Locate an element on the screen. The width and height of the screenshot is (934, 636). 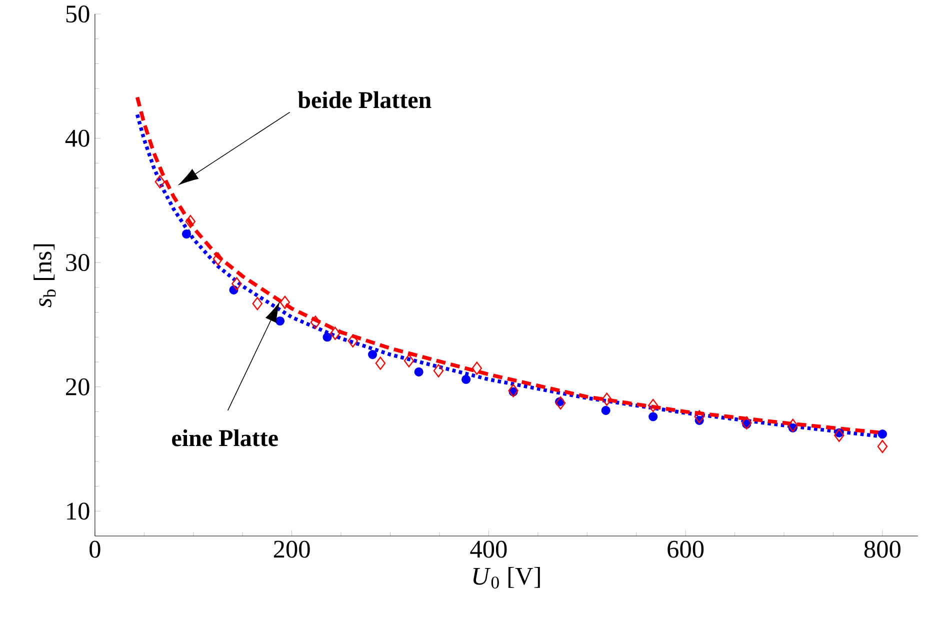
x-tick-label: 600 is located at coordinates (686, 549).